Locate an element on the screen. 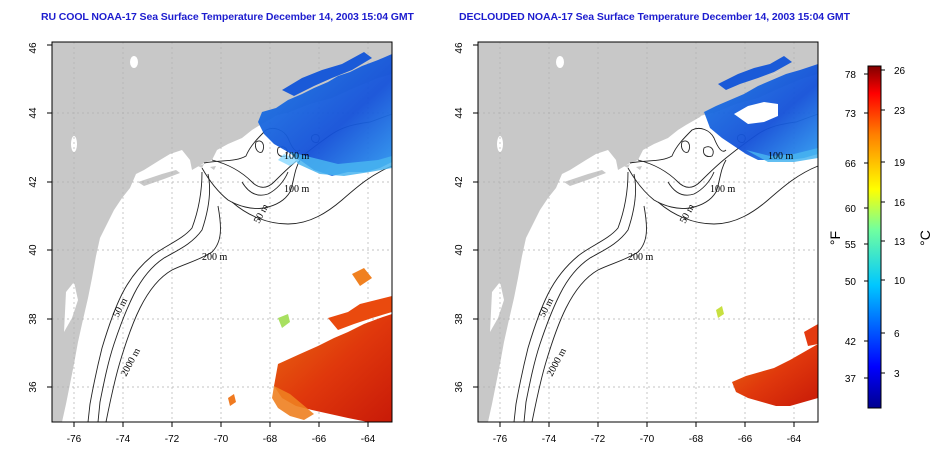 This screenshot has width=950, height=475. fahrenheit-tick-label: 42 is located at coordinates (851, 342).